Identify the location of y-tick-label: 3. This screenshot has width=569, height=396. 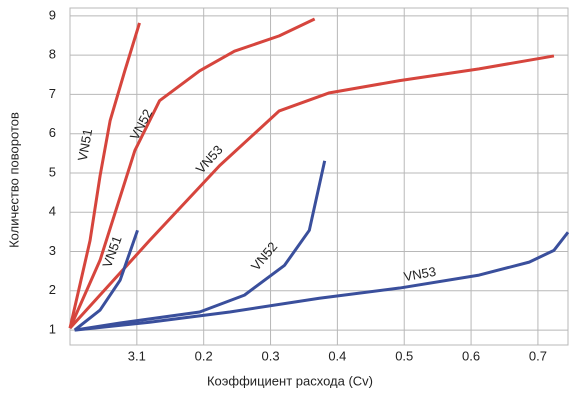
(52, 250).